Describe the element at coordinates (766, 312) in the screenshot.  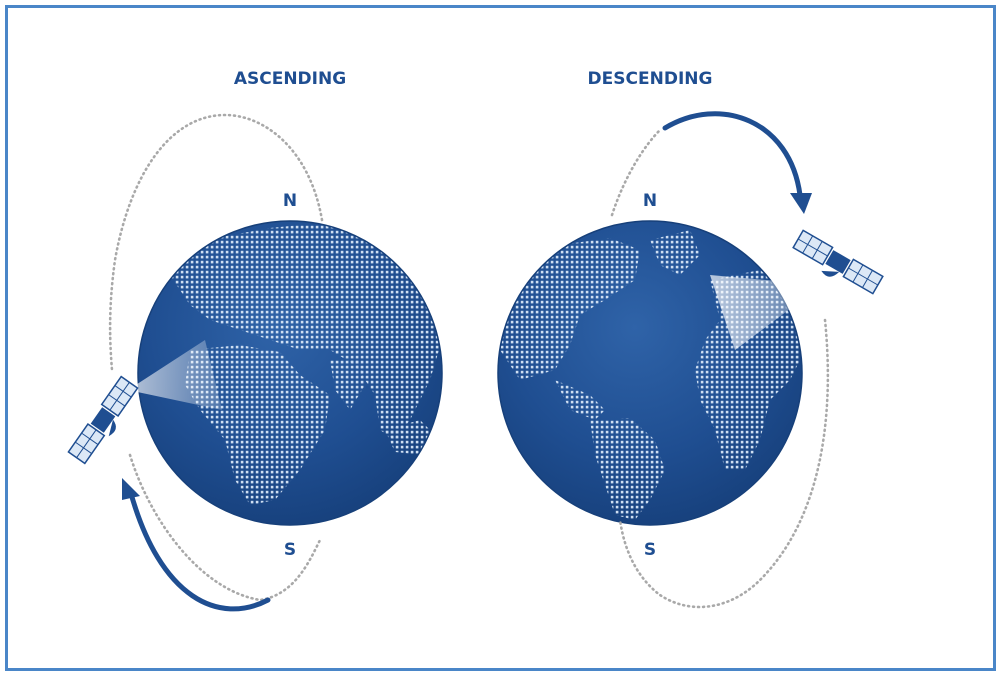
I see `descending-signal-beam` at that location.